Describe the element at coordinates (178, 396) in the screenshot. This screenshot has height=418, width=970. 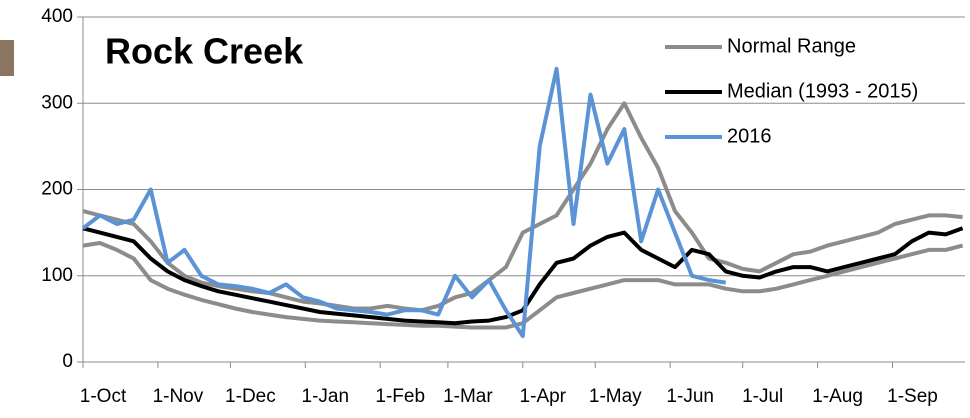
I see `x-tick-label: 1-Nov` at that location.